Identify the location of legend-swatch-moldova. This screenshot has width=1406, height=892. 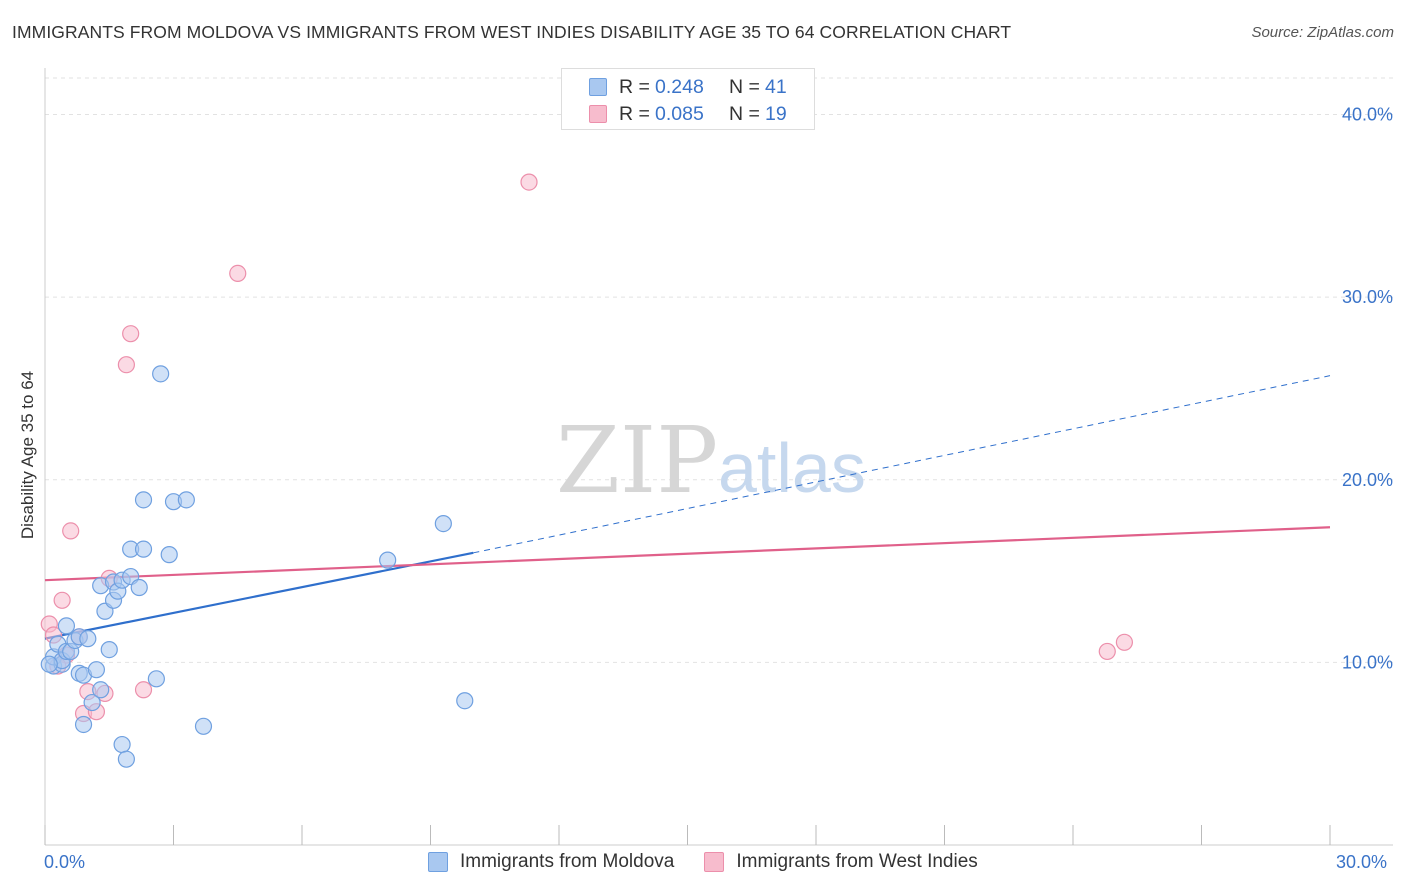
(598, 87).